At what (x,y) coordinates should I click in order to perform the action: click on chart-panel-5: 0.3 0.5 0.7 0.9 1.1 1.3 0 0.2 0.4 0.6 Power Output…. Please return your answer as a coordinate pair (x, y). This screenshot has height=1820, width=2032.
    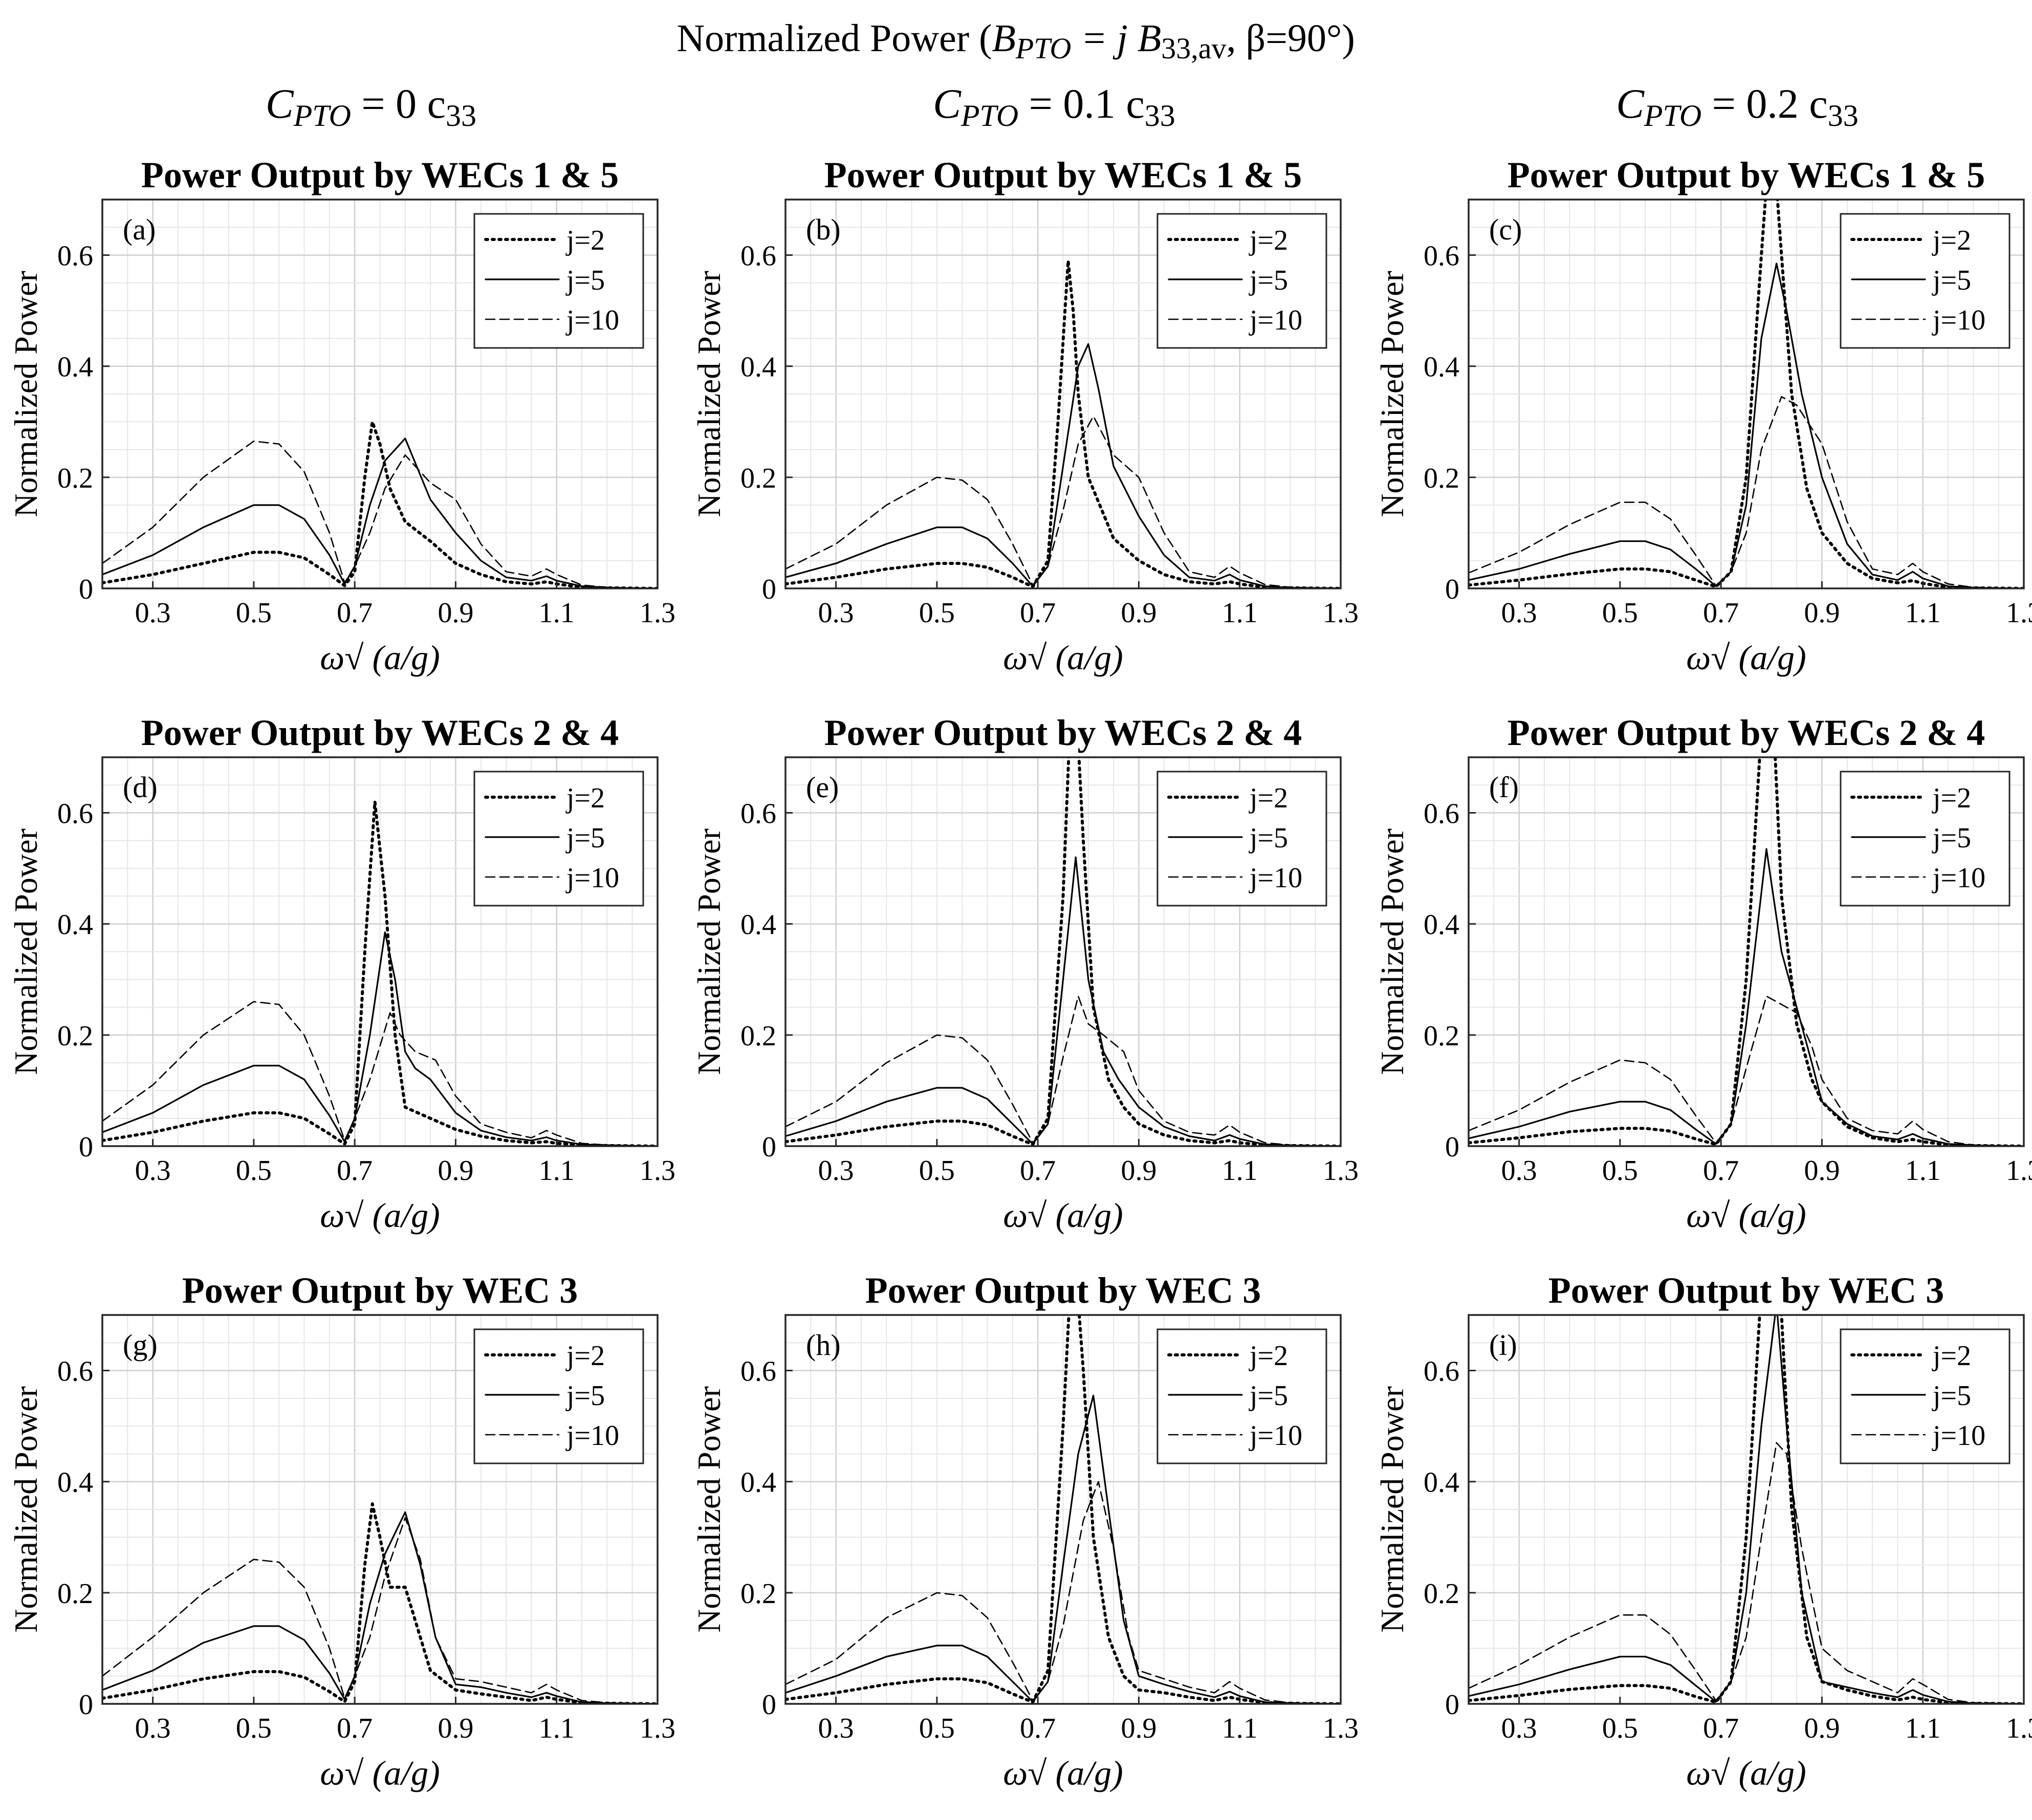
    Looking at the image, I should click on (1025, 973).